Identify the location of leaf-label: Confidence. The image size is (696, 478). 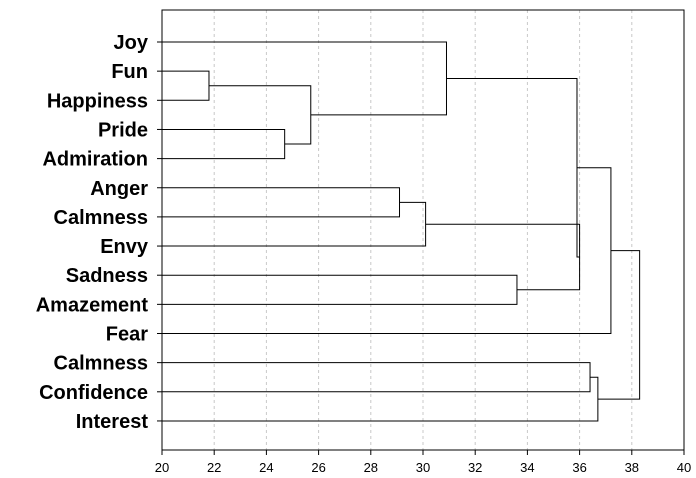
(93, 393).